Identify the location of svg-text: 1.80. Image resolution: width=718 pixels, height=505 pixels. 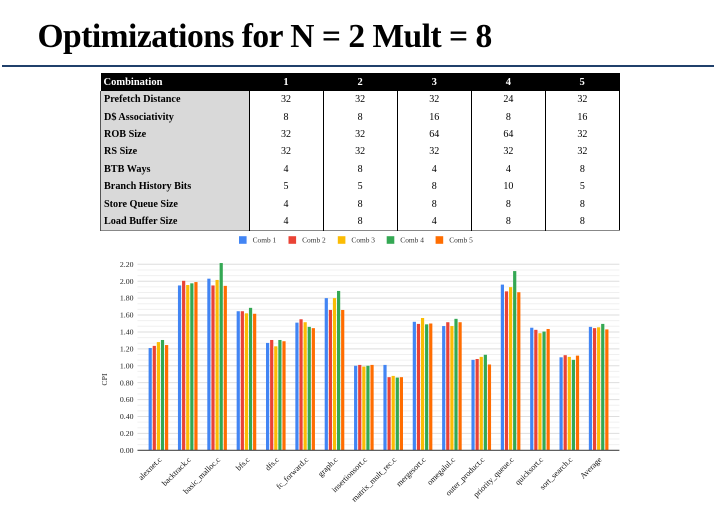
(127, 298).